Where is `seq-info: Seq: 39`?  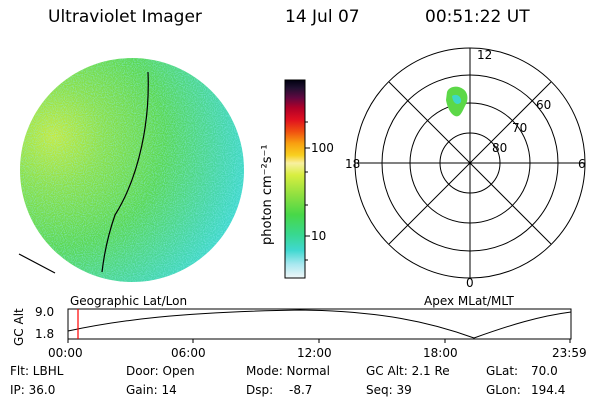 seq-info: Seq: 39 is located at coordinates (389, 390).